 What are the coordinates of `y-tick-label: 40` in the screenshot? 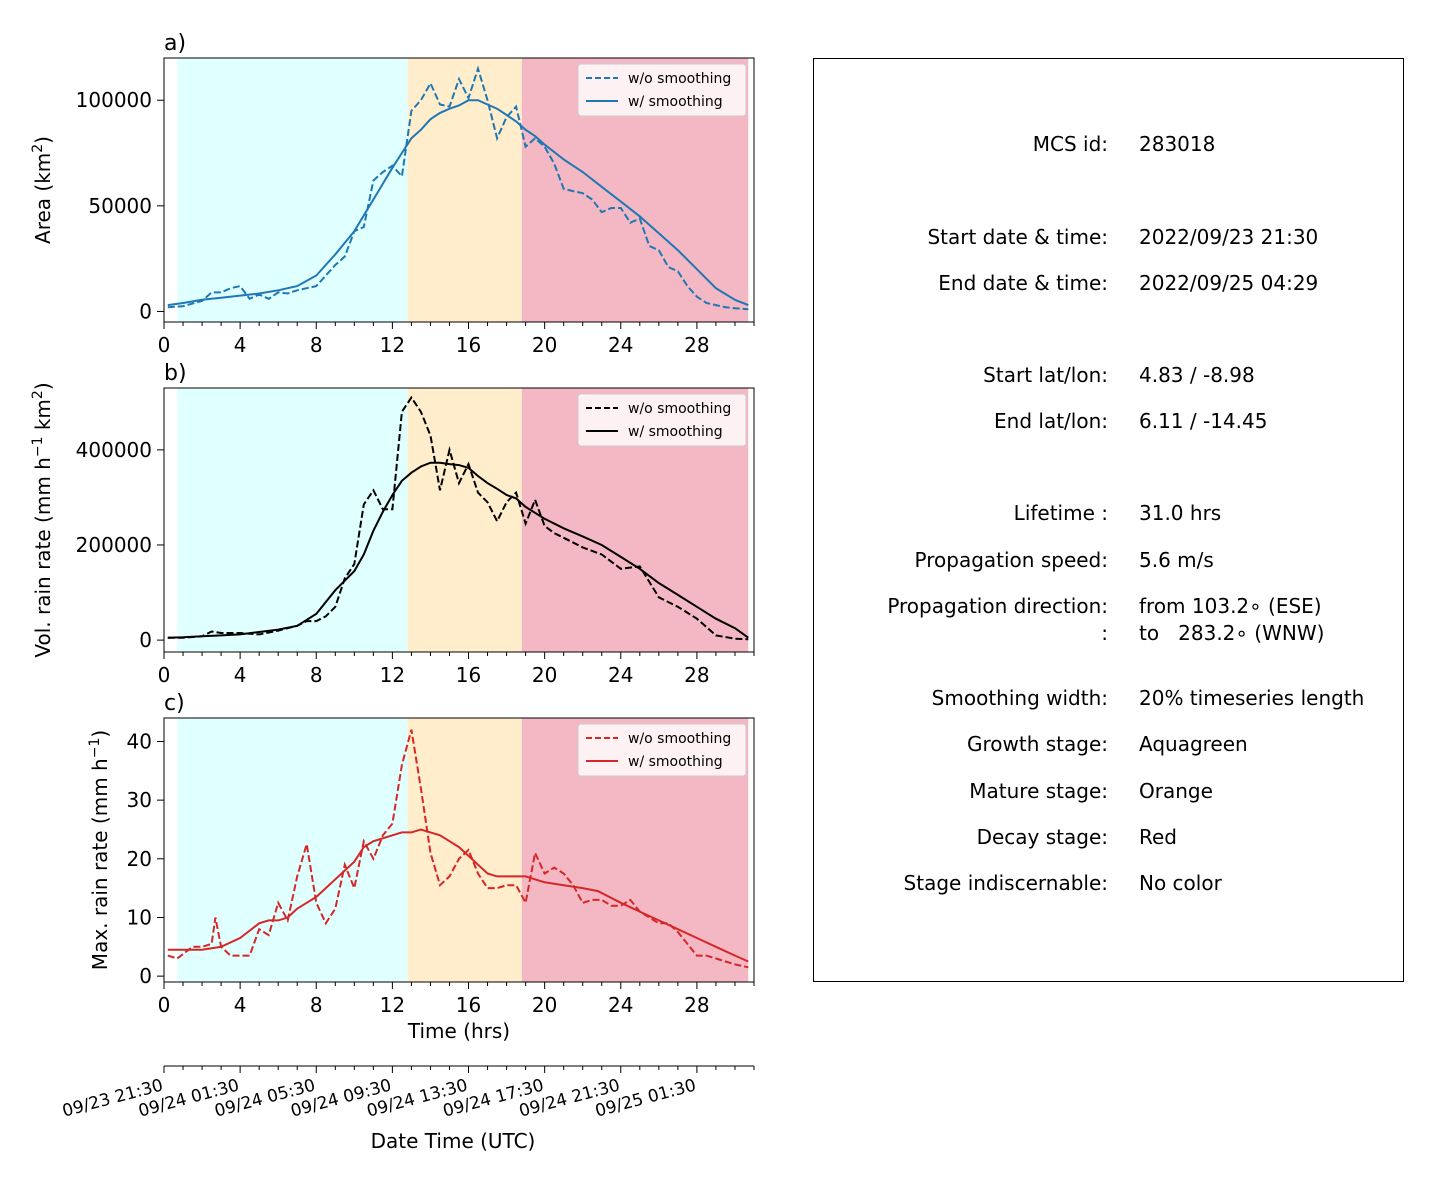 It's located at (139, 741).